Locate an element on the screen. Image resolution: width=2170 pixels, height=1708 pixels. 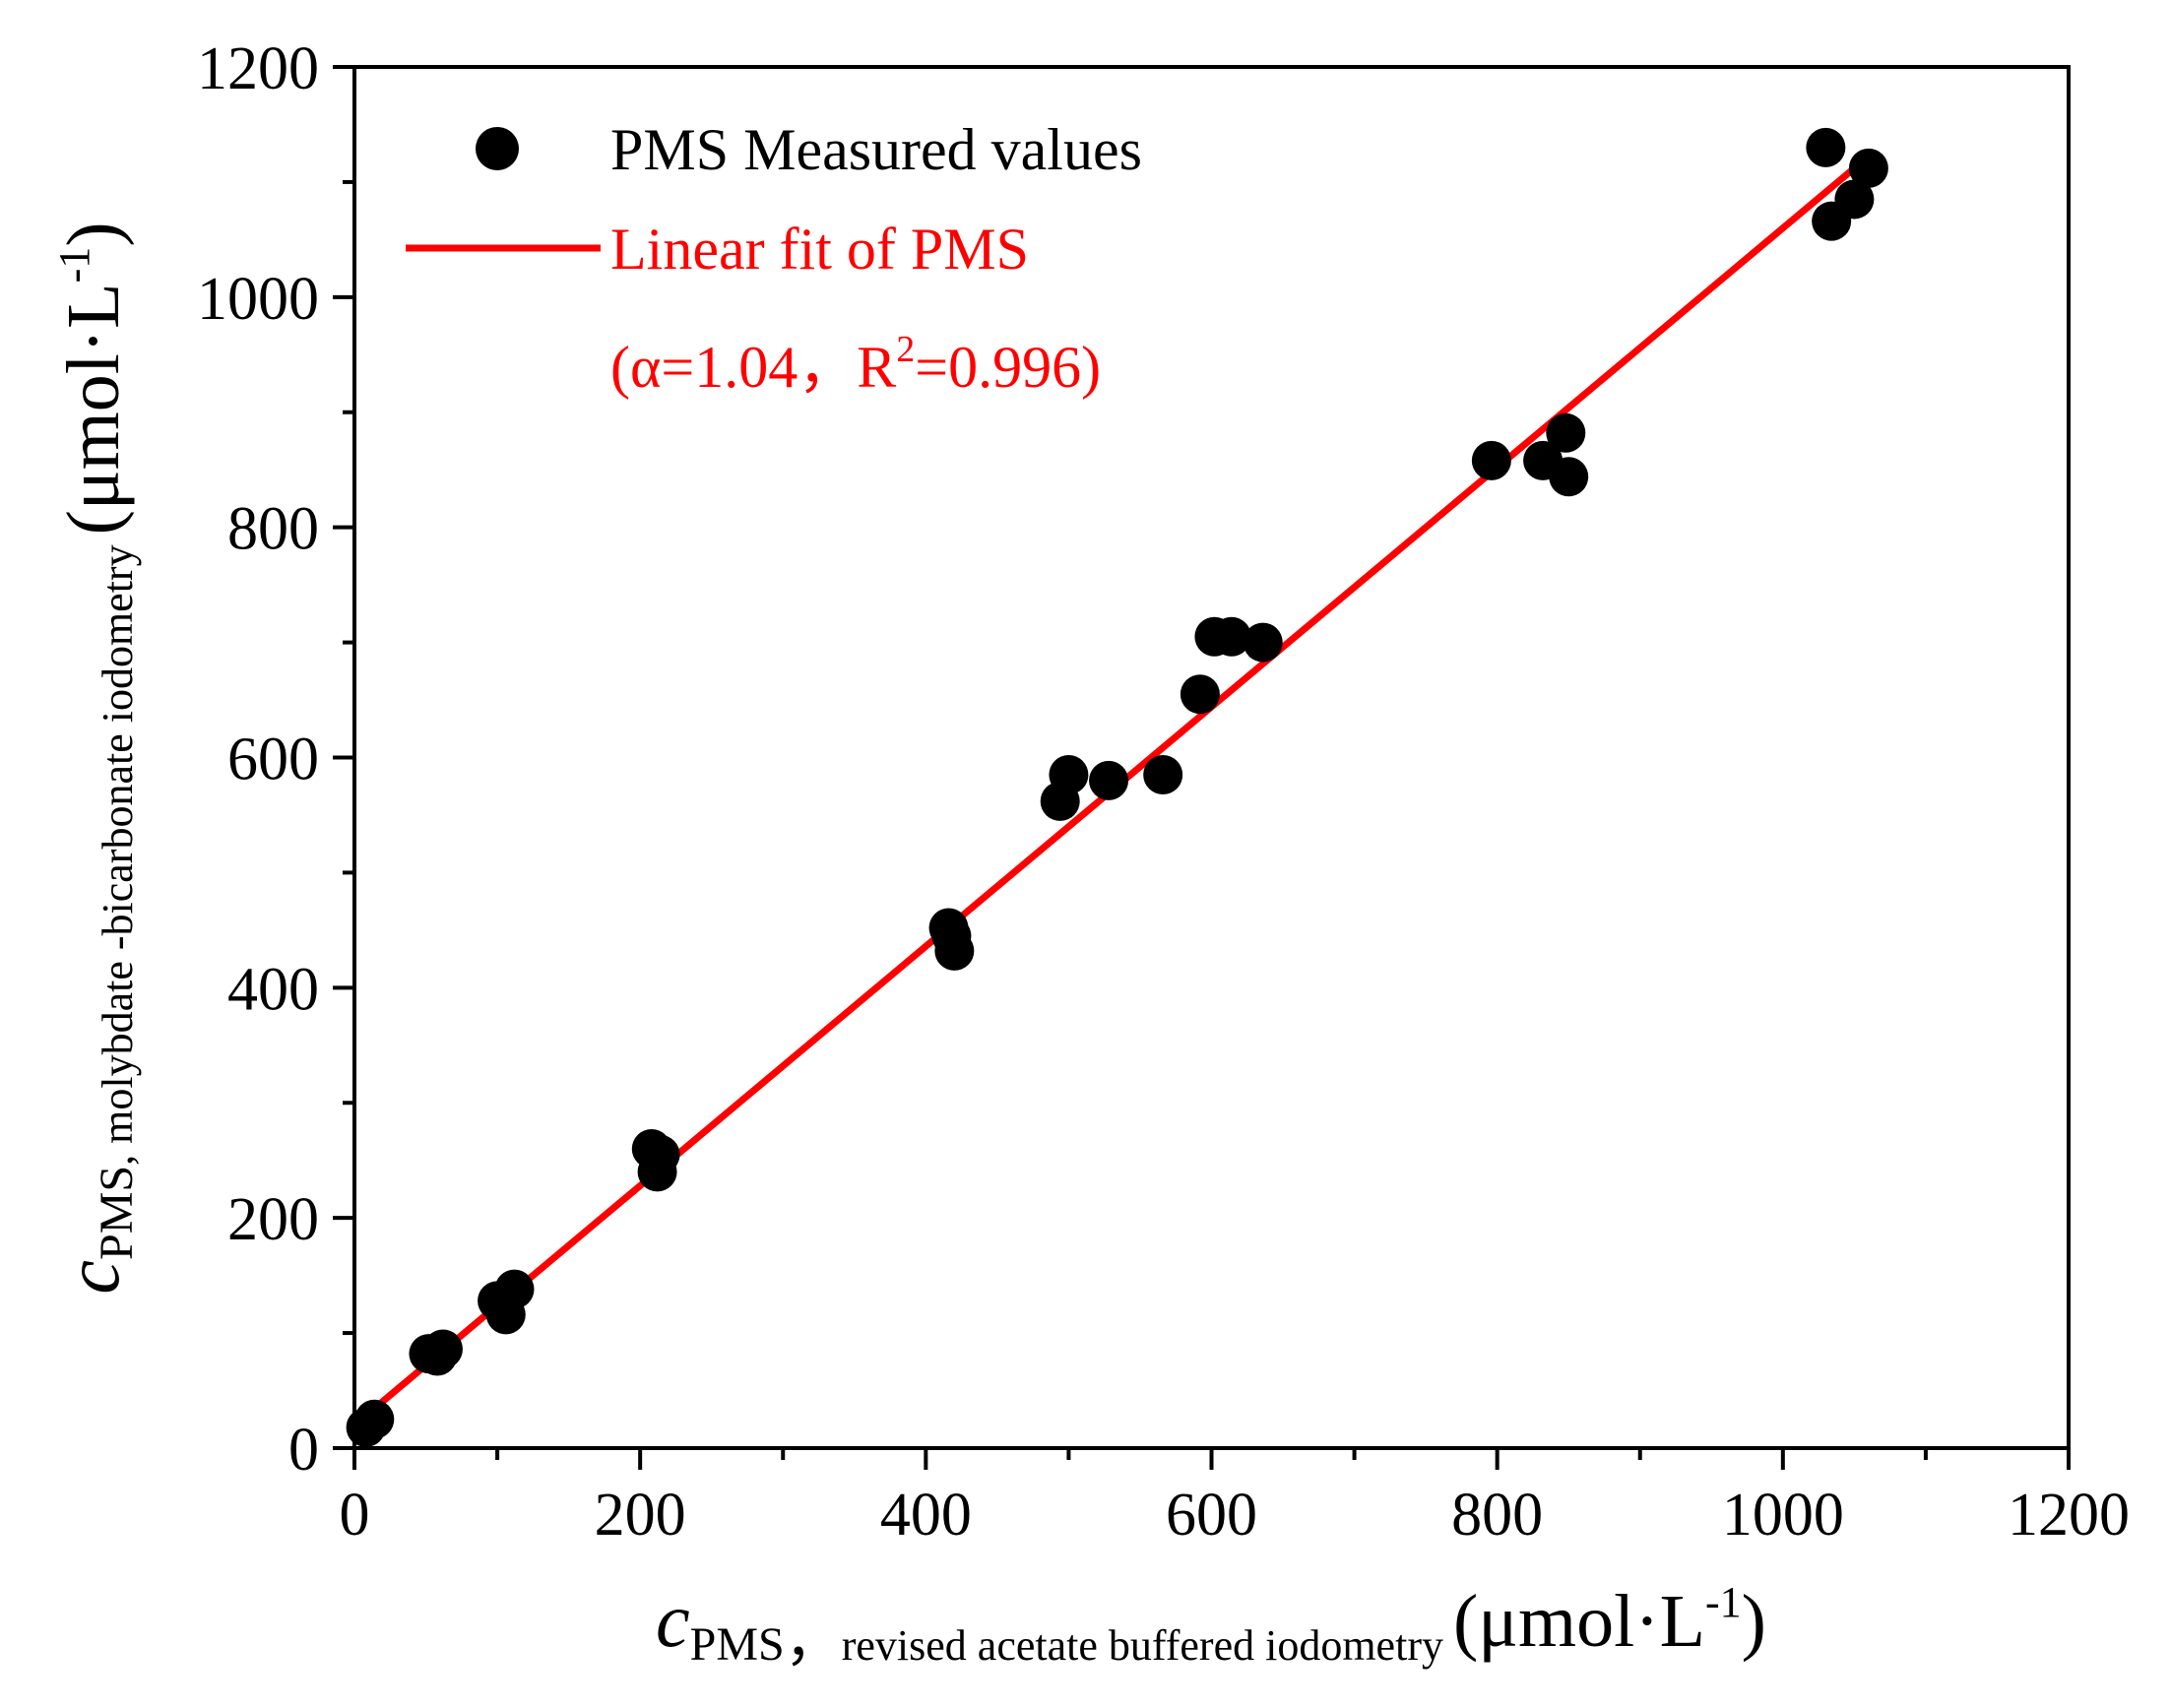
y-tick-label: 800 is located at coordinates (273, 529).